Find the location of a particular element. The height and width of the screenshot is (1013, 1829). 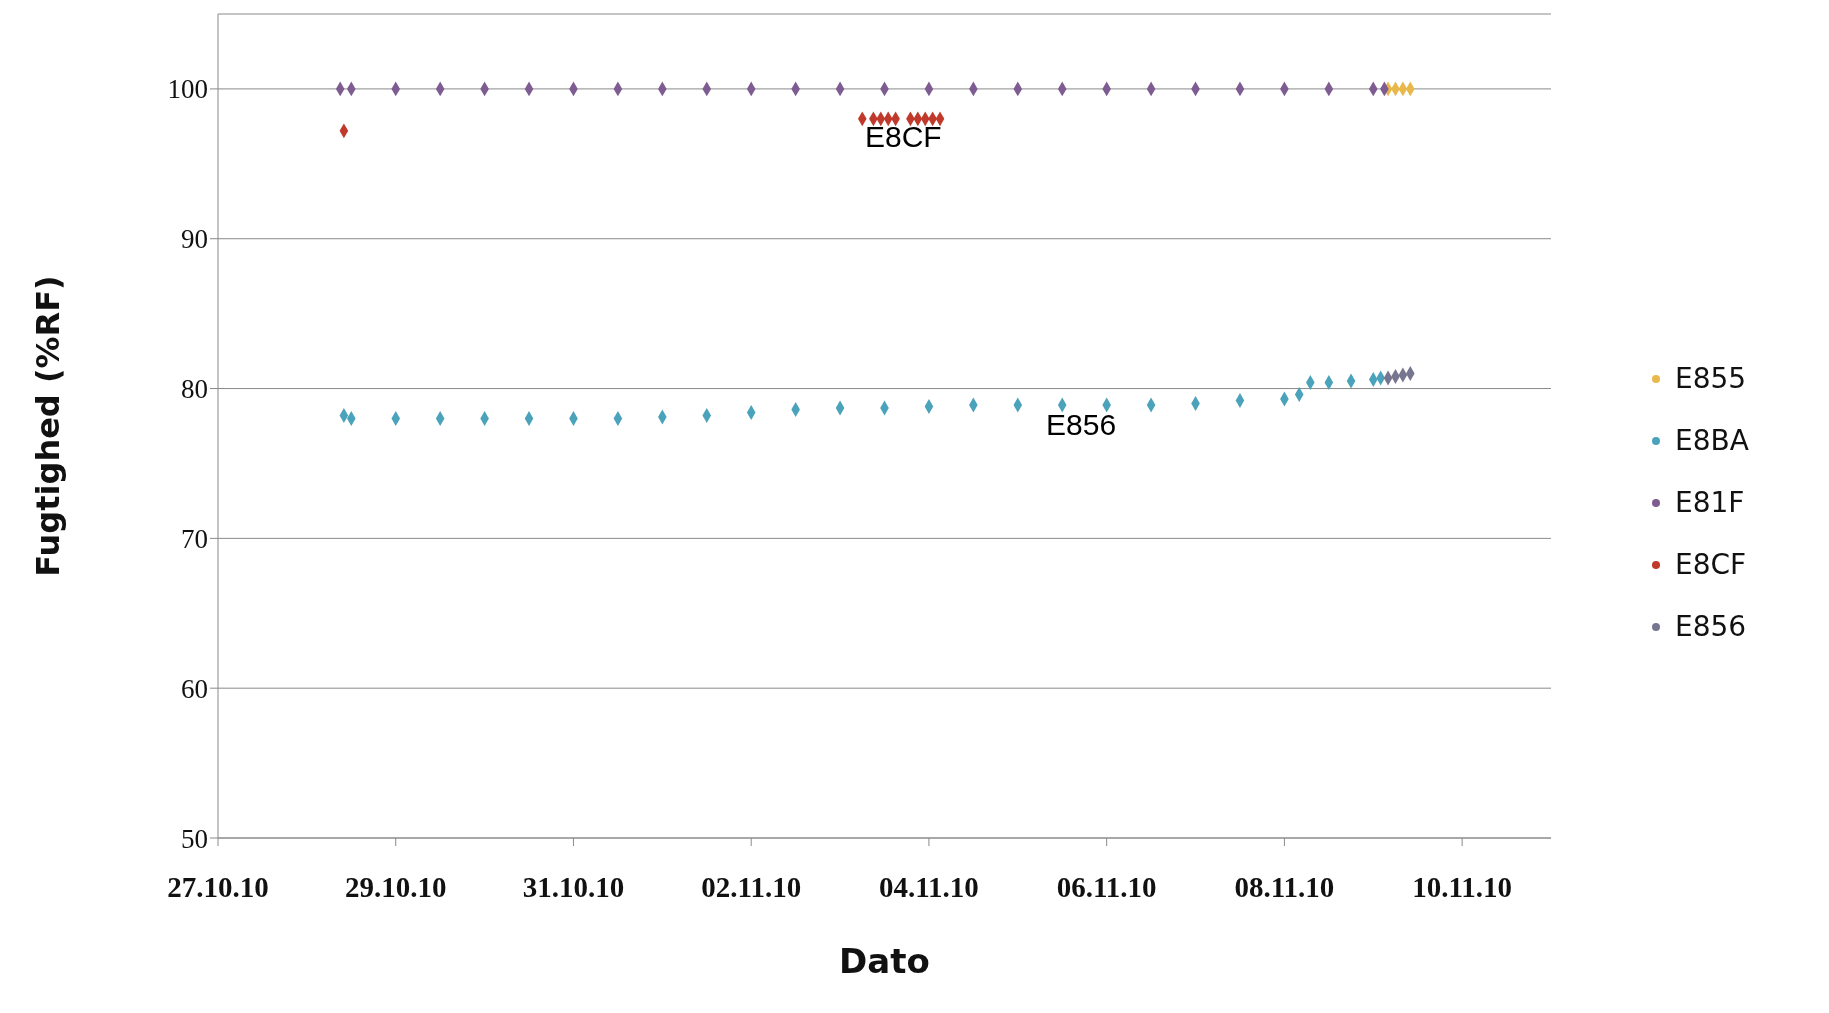

x-tick-label: 02.11.10 is located at coordinates (751, 886).